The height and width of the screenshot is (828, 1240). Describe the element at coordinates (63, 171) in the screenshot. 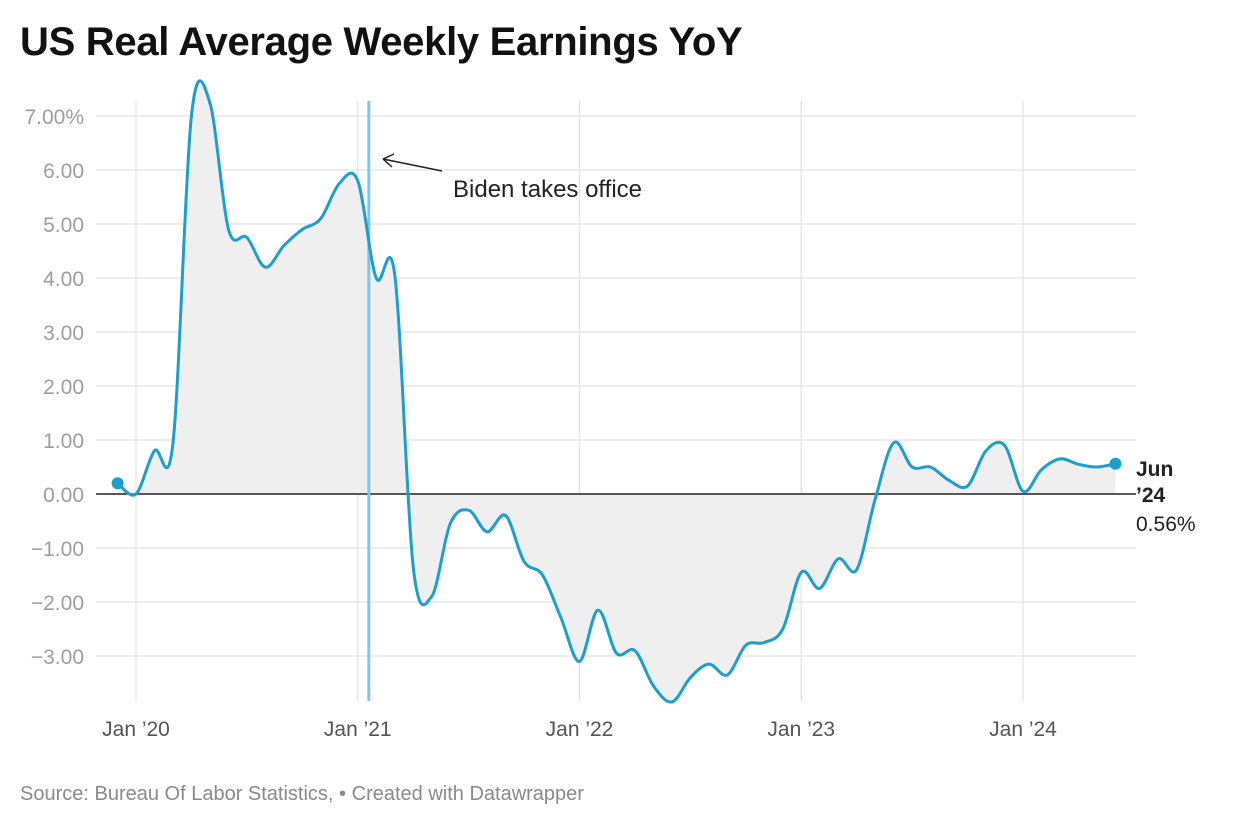

I see `y-tick-label: 6.00` at that location.